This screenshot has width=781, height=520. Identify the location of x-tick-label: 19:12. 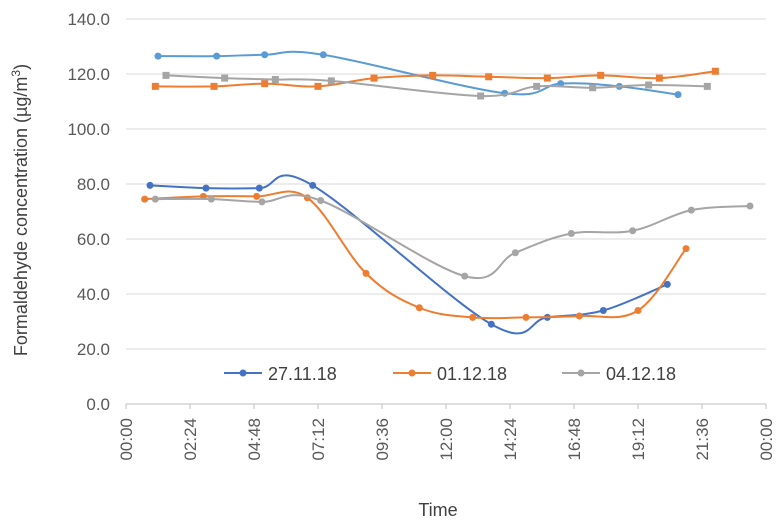
(638, 439).